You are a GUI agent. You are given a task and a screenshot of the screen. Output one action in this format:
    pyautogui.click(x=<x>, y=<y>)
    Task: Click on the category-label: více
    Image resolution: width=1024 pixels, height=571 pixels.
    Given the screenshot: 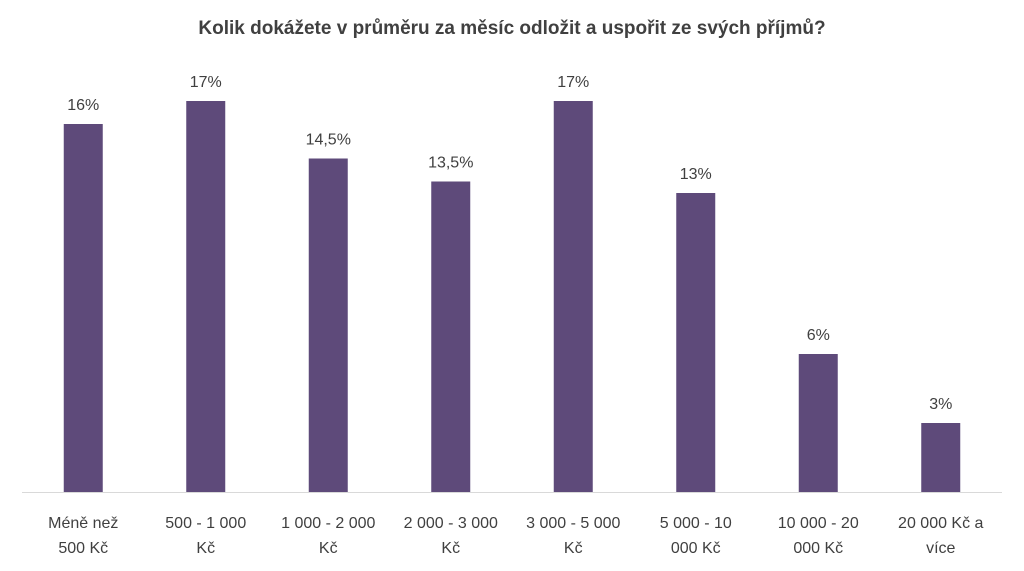 What is the action you would take?
    pyautogui.click(x=940, y=548)
    